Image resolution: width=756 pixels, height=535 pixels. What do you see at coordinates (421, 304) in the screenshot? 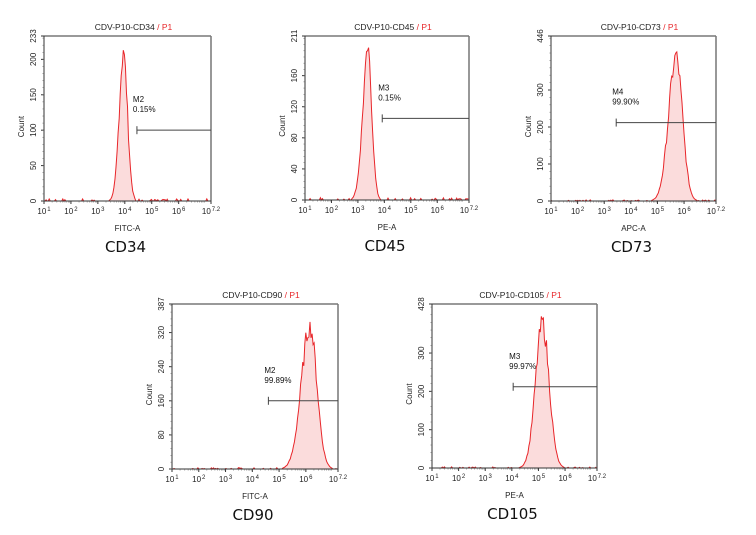
I see `y-tick-label: 428` at bounding box center [421, 304].